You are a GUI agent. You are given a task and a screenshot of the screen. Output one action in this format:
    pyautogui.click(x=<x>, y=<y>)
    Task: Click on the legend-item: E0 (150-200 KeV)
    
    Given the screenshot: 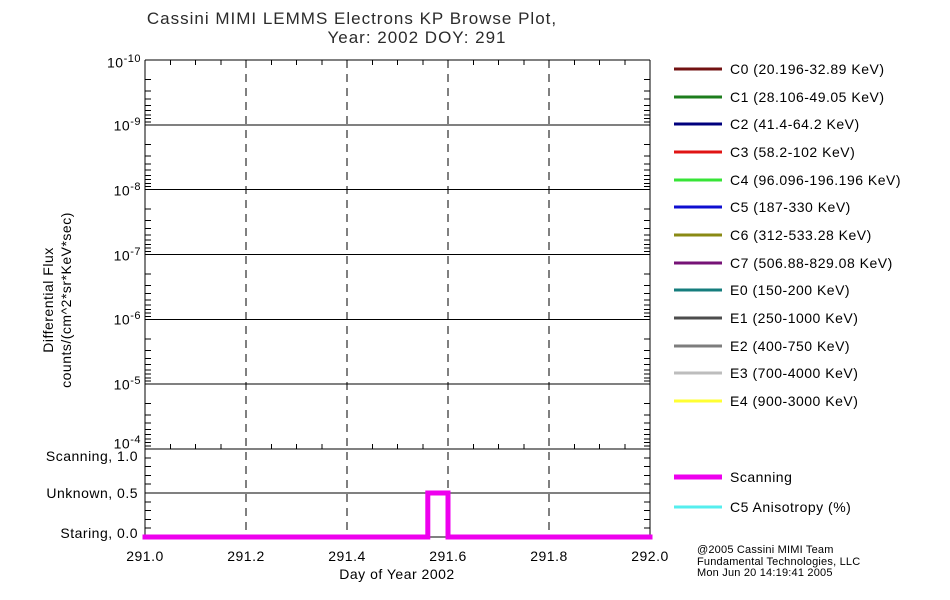 What is the action you would take?
    pyautogui.click(x=787, y=291)
    